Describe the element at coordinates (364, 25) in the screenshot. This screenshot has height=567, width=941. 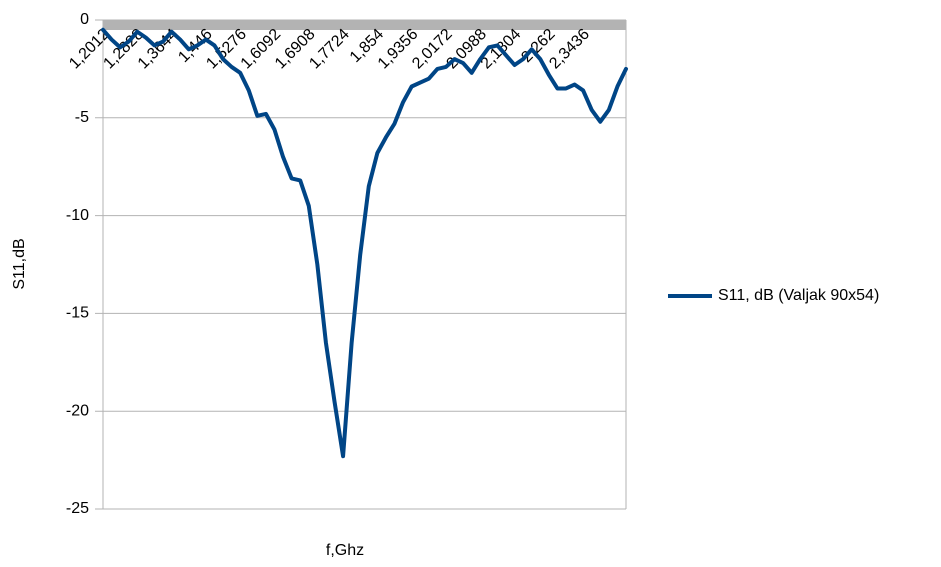
I see `x-axis` at that location.